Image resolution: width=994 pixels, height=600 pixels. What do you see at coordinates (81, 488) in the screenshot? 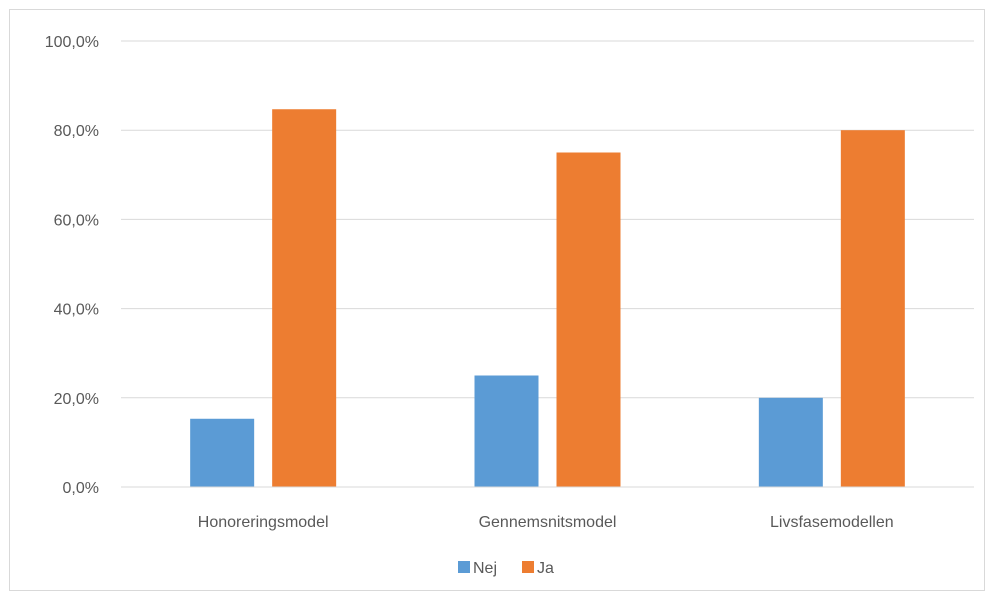
I see `y-tick-label: 0,0%` at bounding box center [81, 488].